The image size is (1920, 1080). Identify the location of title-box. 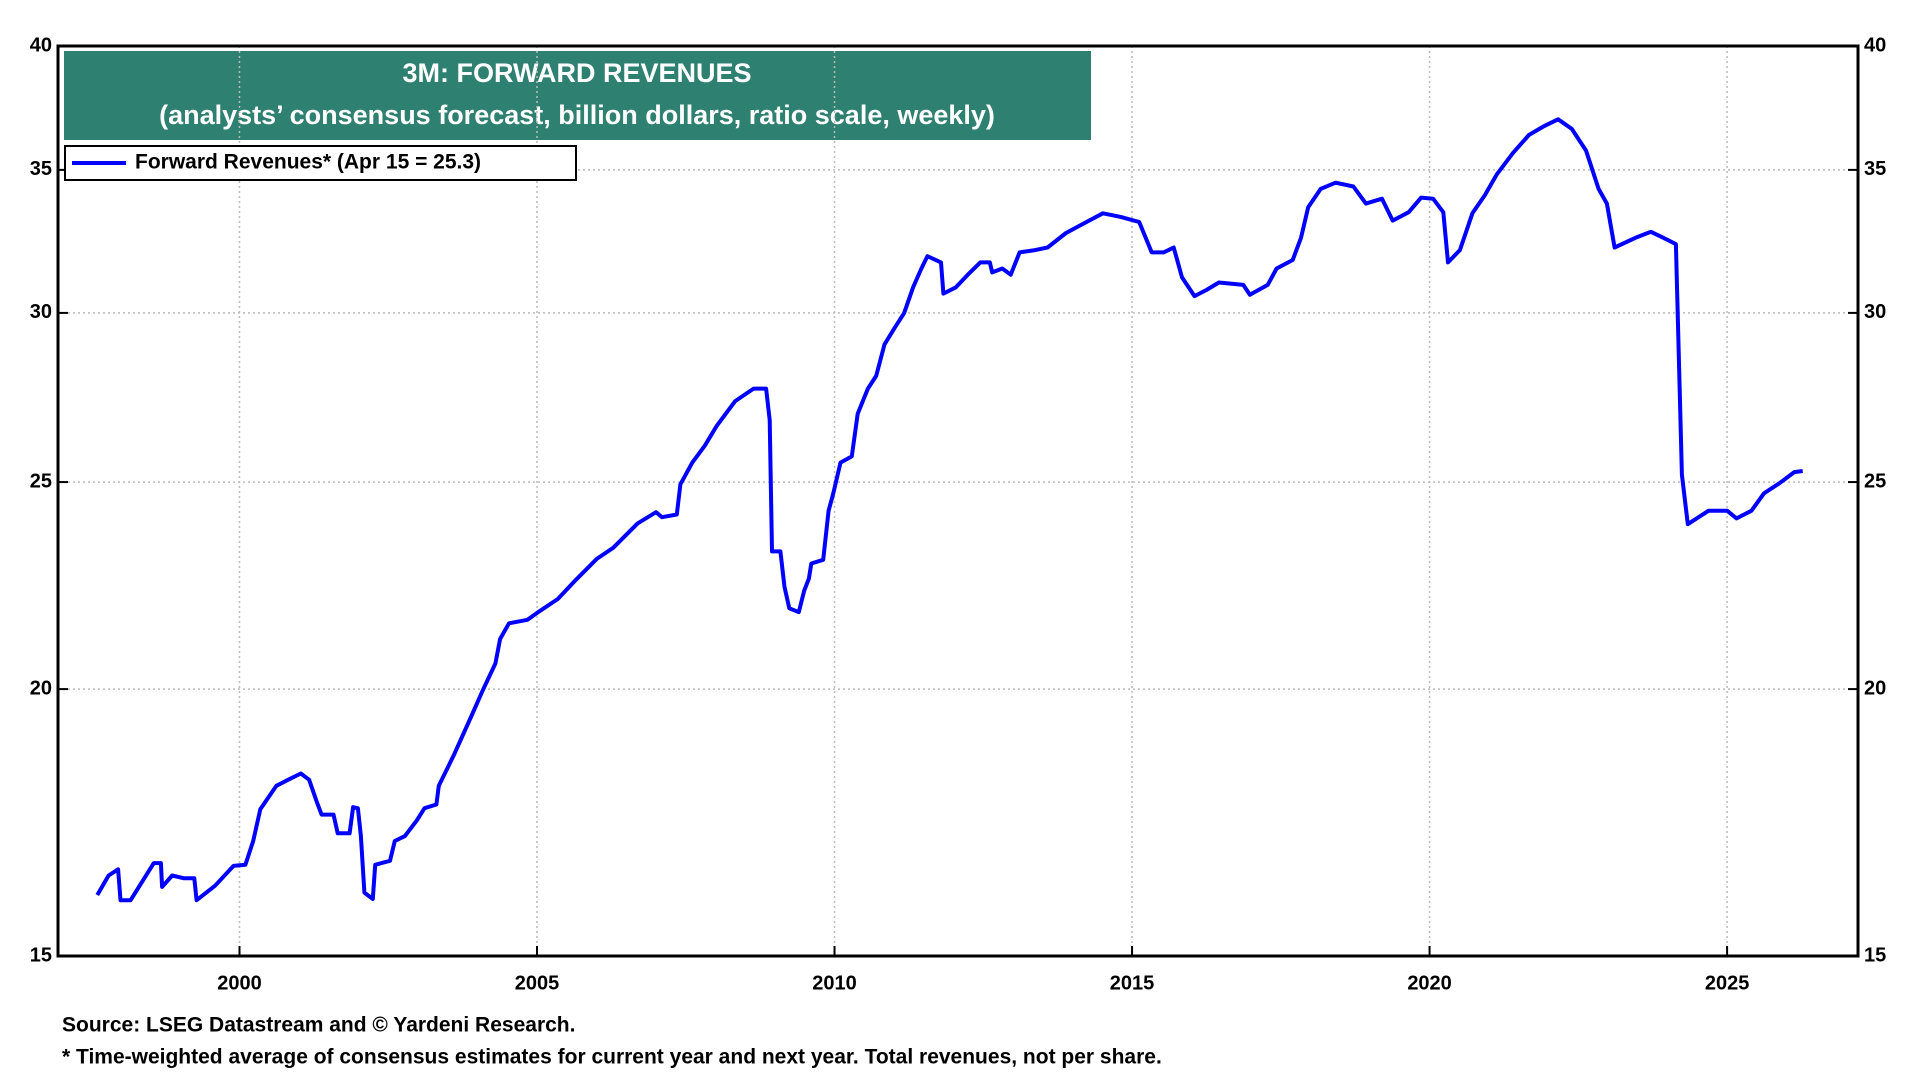
(577, 95).